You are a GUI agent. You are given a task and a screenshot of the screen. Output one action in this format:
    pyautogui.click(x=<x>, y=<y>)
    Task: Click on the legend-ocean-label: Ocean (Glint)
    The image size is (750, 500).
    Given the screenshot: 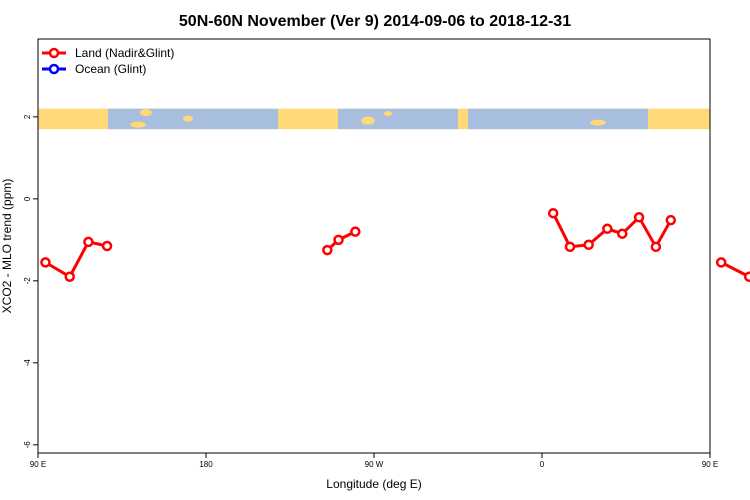 What is the action you would take?
    pyautogui.click(x=110, y=69)
    